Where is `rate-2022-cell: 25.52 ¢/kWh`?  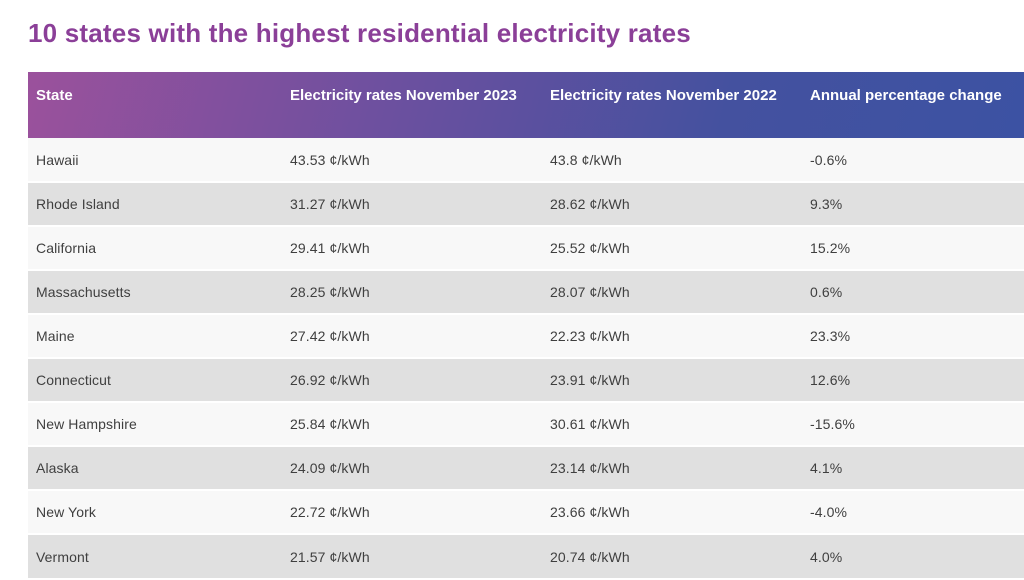 rate-2022-cell: 25.52 ¢/kWh is located at coordinates (672, 248).